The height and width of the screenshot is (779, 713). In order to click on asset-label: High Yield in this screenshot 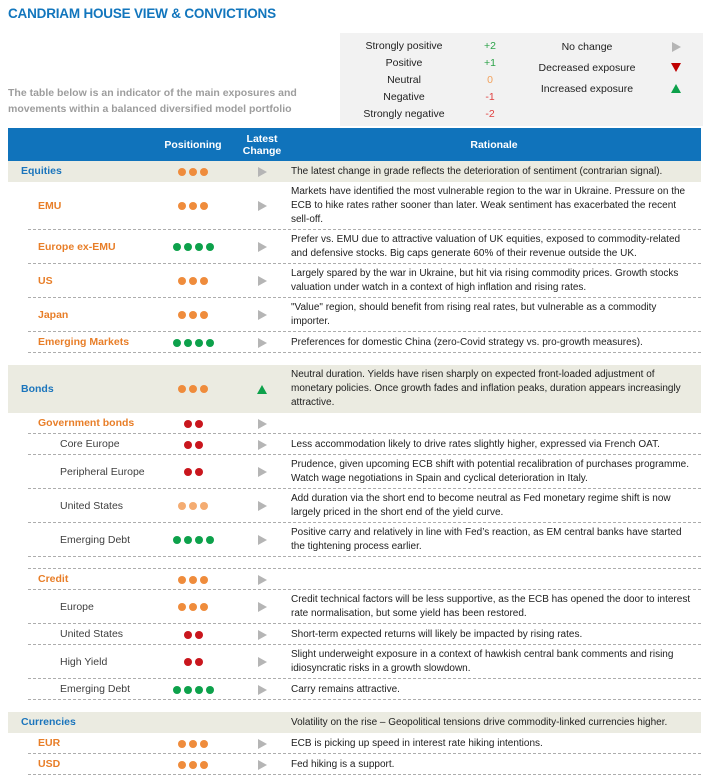, I will do `click(84, 661)`.